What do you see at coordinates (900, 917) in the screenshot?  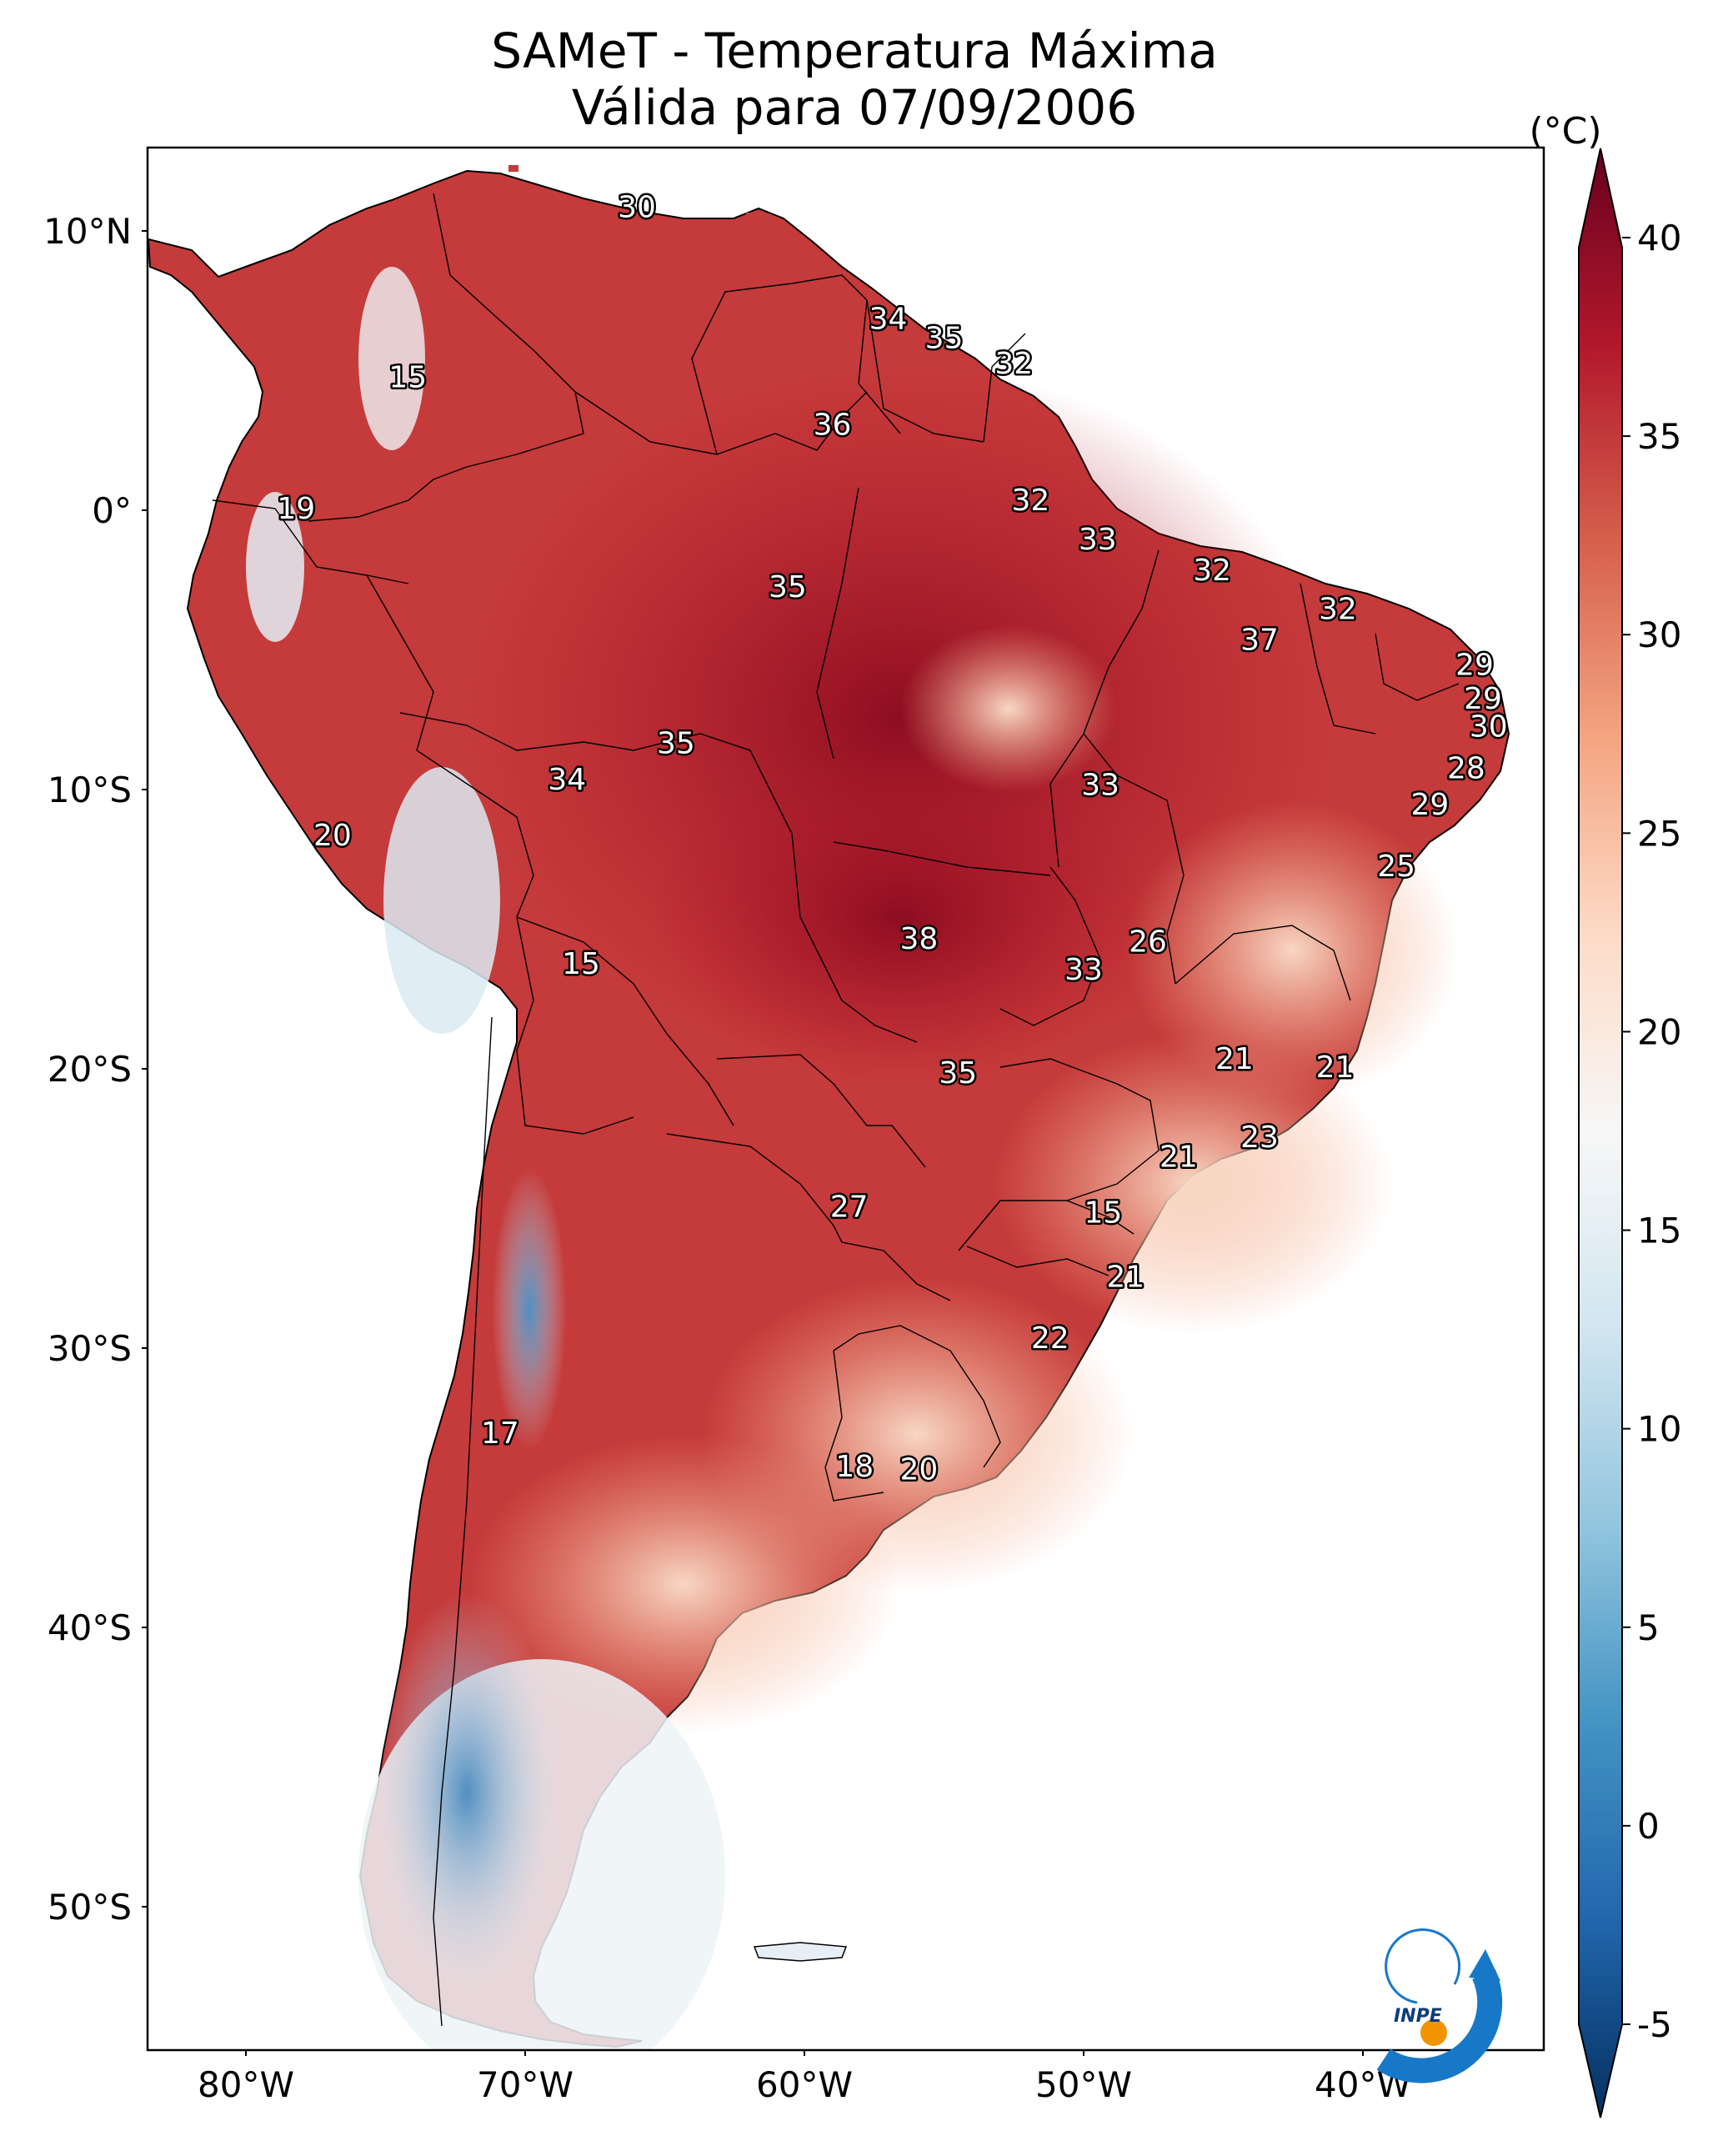 I see `hot-core-mato-grosso` at bounding box center [900, 917].